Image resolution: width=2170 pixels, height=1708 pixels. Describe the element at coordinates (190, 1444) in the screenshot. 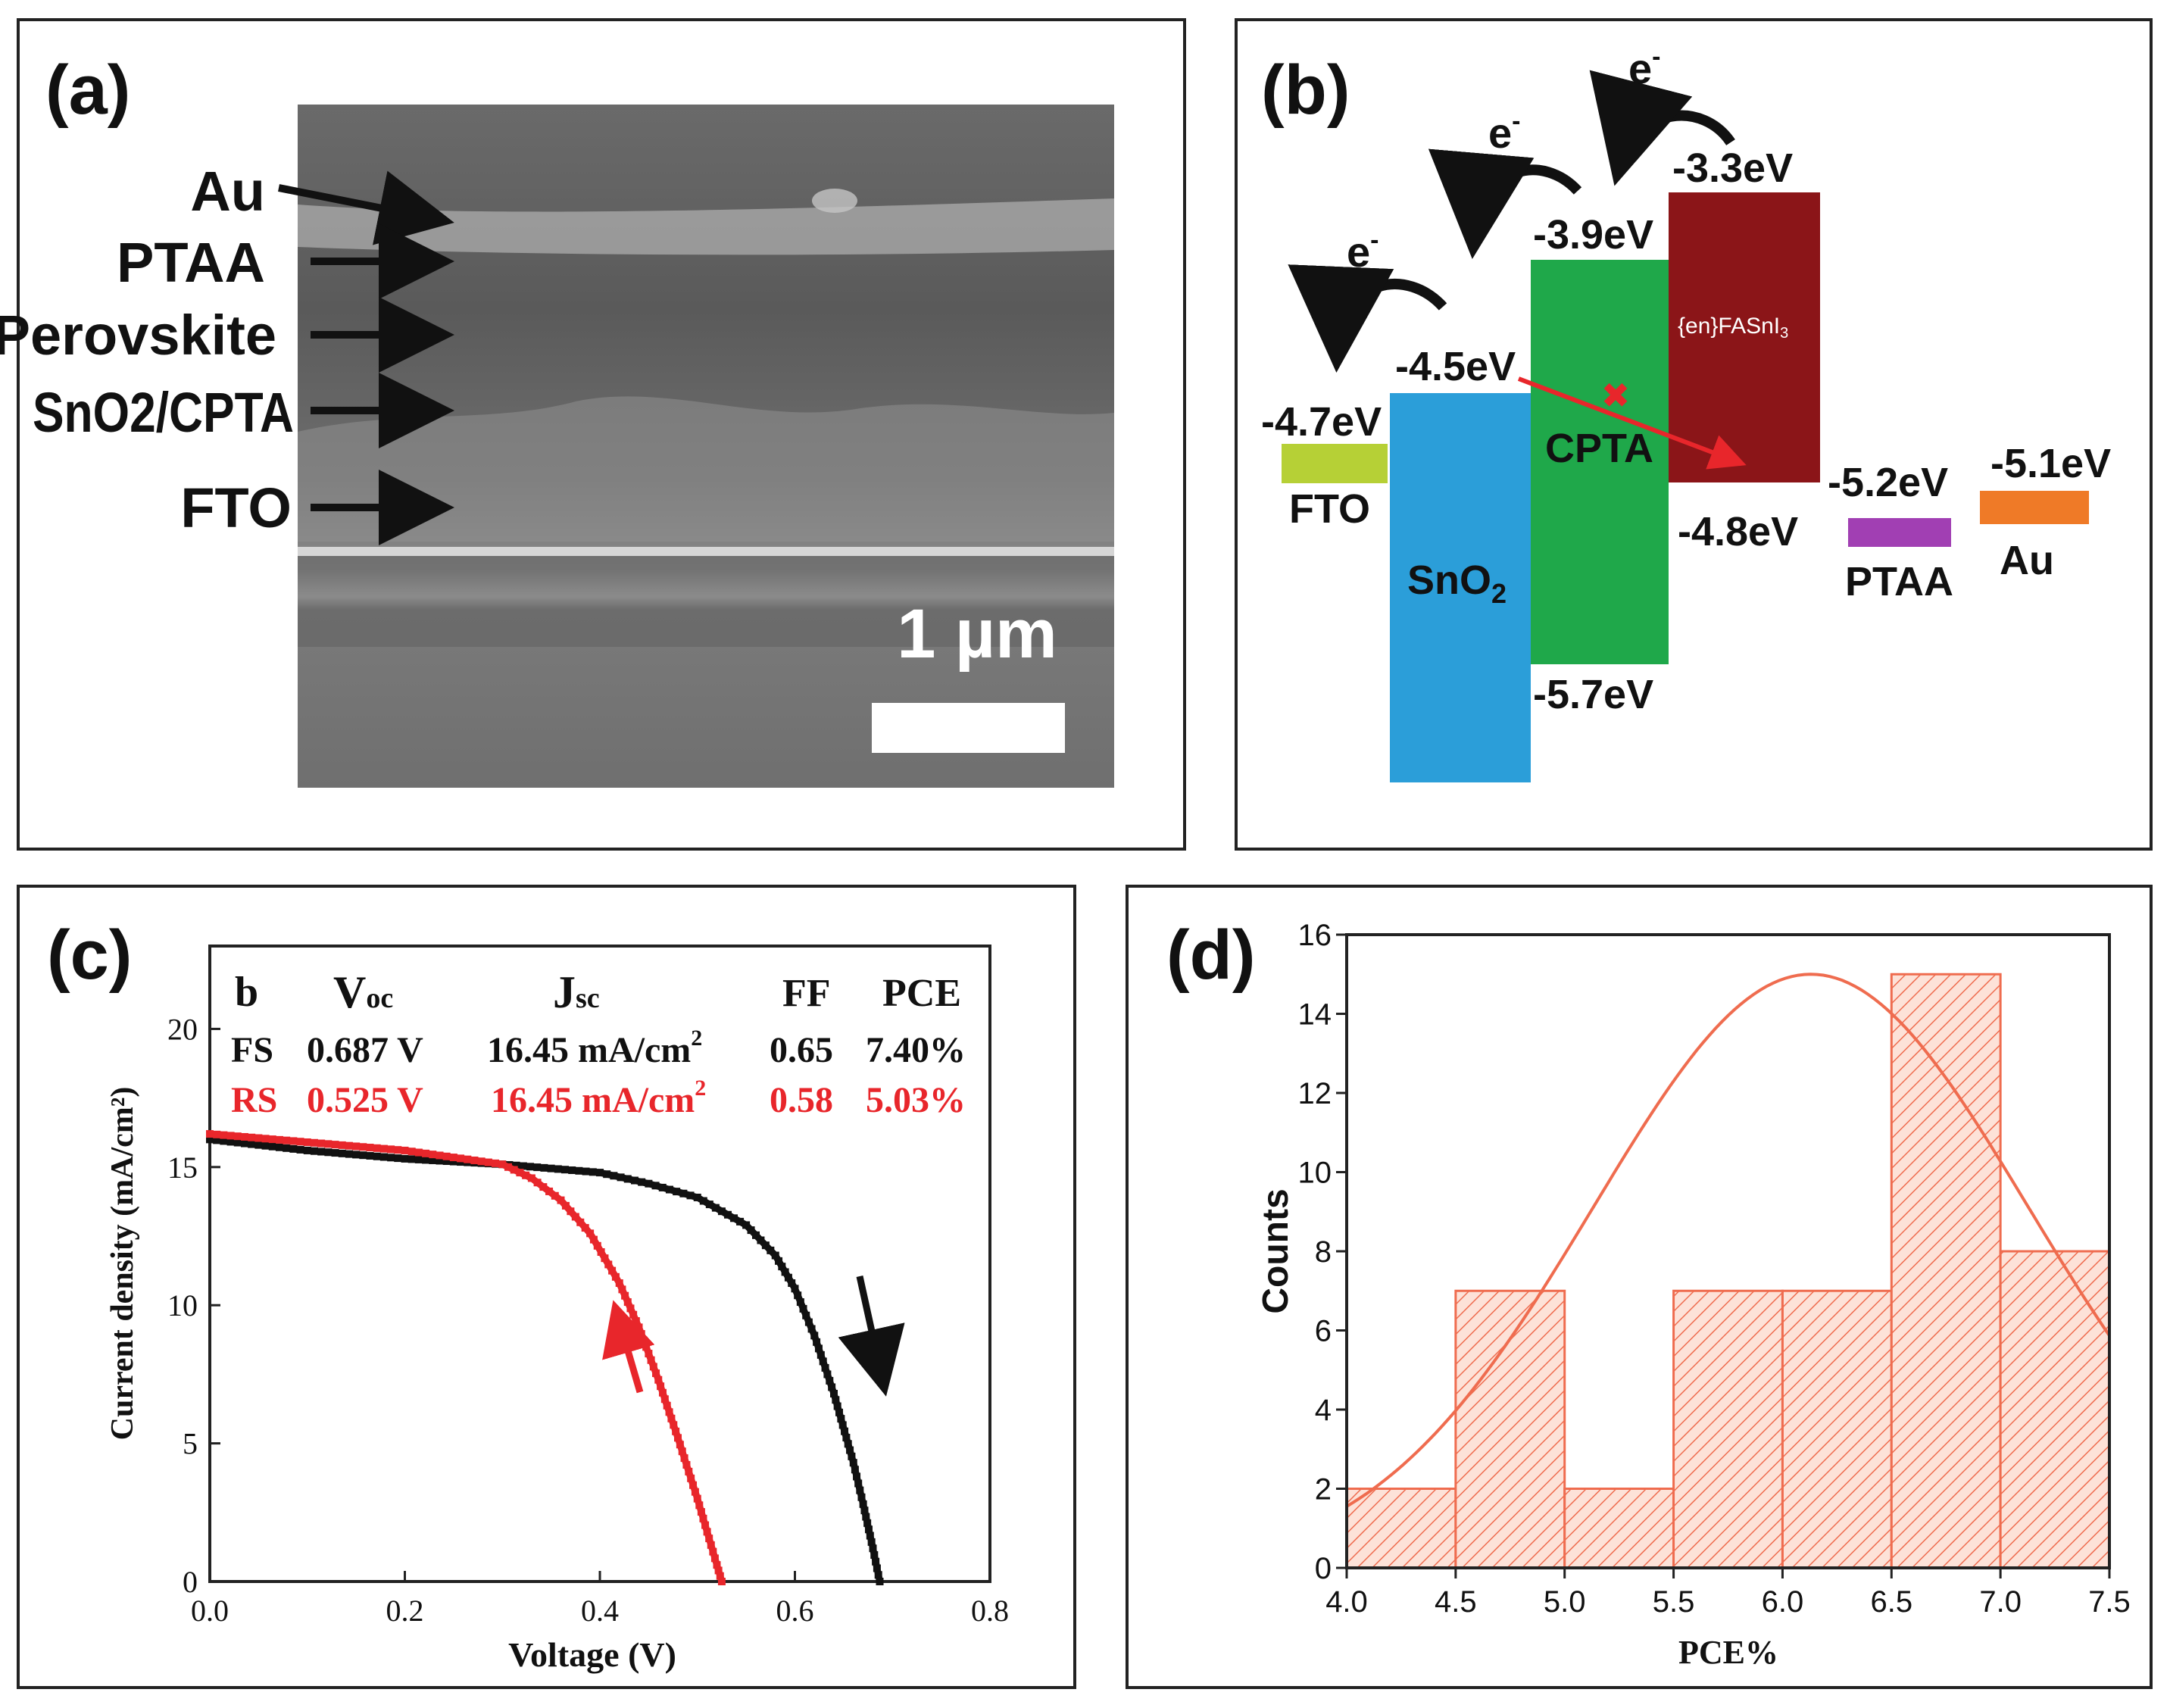

I see `y-tick-label: 5` at that location.